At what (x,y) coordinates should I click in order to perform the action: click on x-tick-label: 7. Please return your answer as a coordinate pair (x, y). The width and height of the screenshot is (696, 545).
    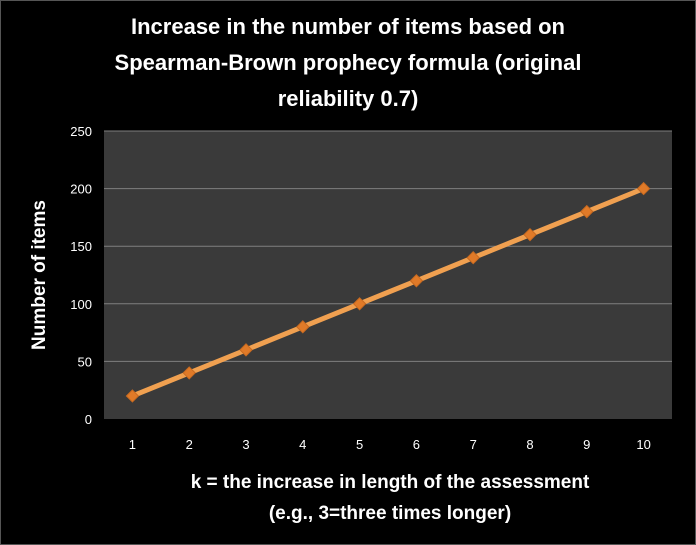
    Looking at the image, I should click on (473, 444).